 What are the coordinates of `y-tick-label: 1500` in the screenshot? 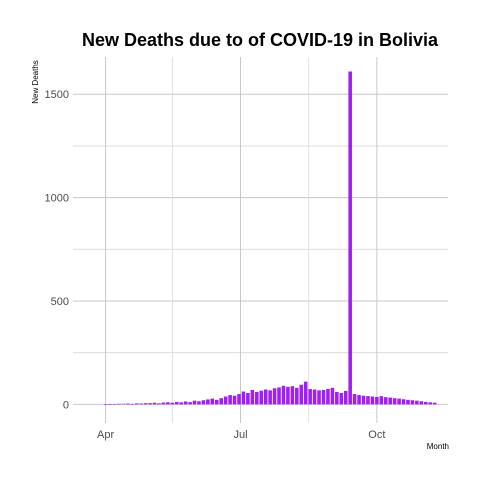 It's located at (57, 95).